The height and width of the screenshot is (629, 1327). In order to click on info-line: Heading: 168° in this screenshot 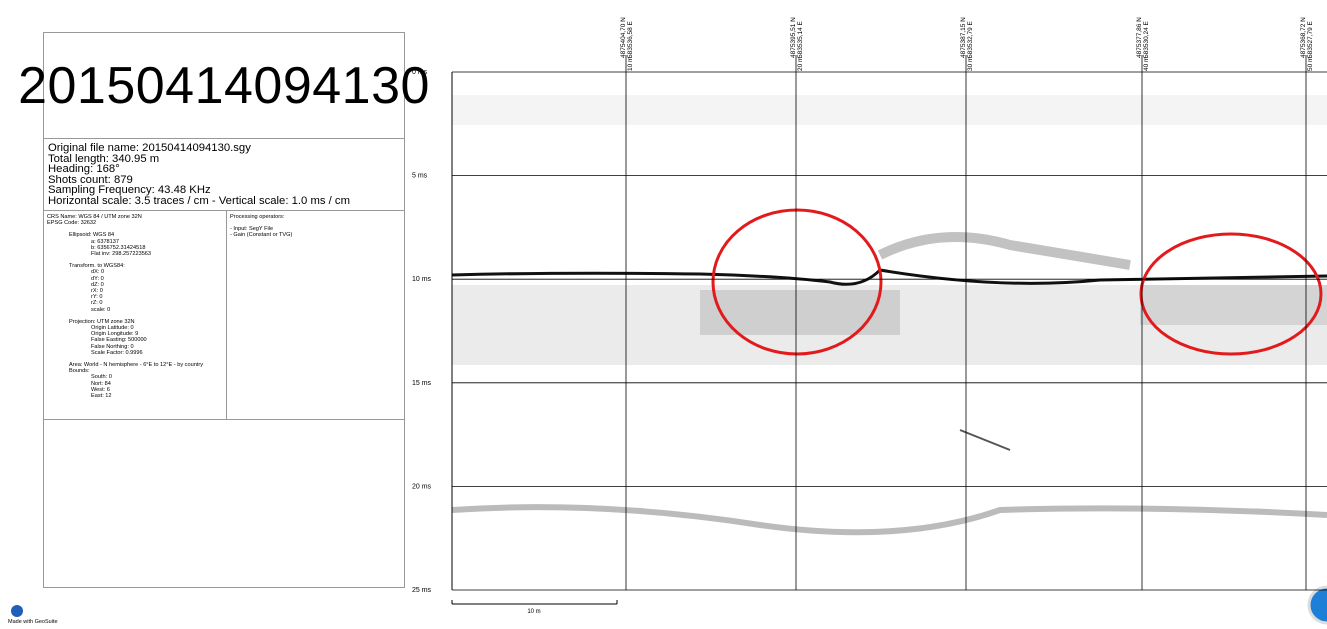, I will do `click(84, 169)`.